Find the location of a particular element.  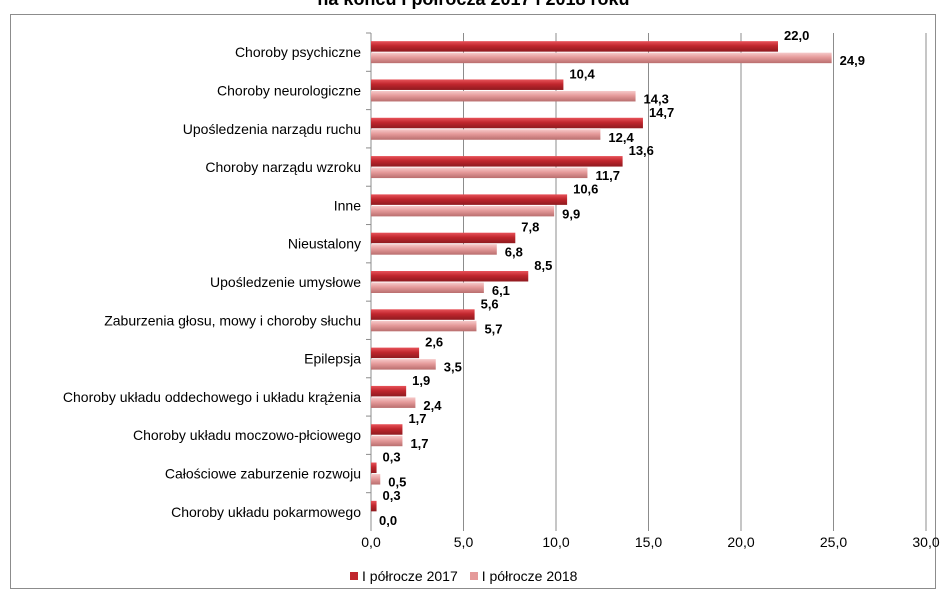

category-label: Choroby neurologiczne is located at coordinates (289, 90).